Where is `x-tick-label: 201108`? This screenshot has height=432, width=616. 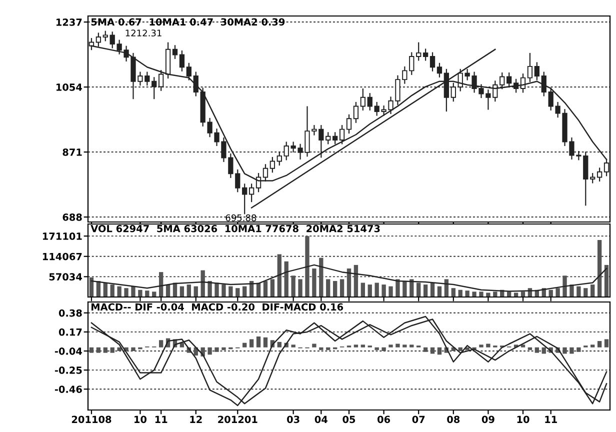 x-tick-label: 201108 is located at coordinates (92, 420).